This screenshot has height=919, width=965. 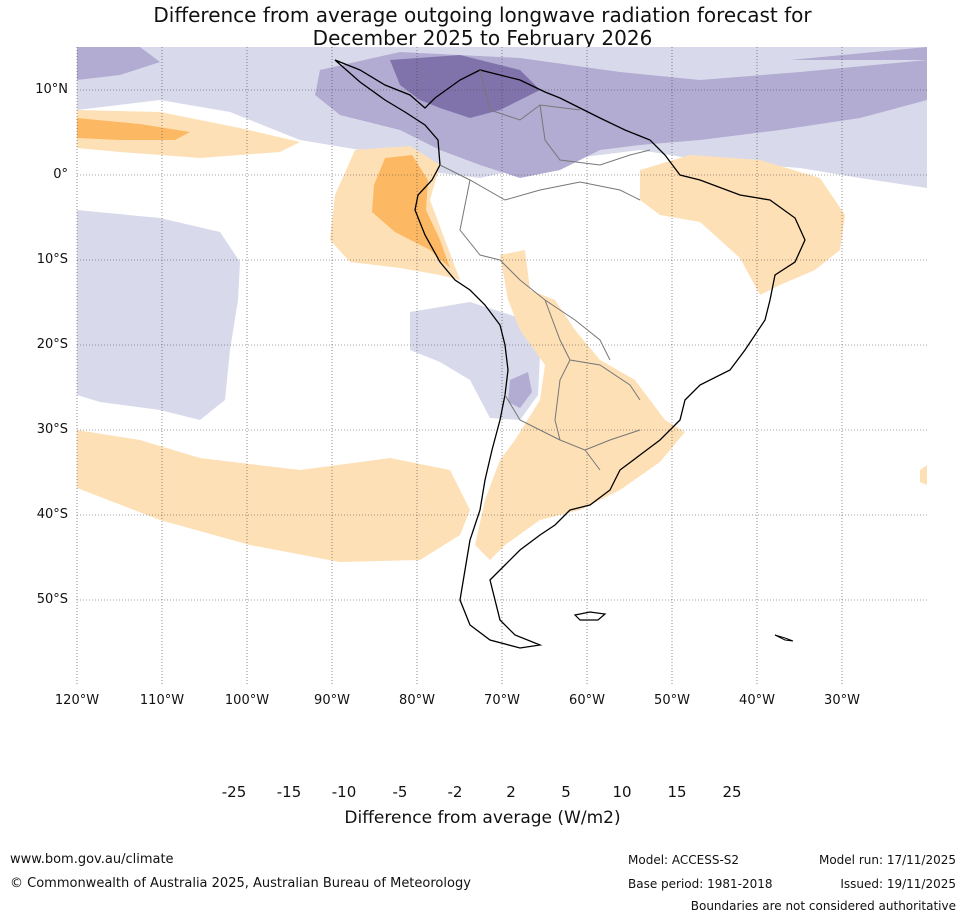 What do you see at coordinates (580, 405) in the screenshot?
I see `anomaly-region-argentina-orange` at bounding box center [580, 405].